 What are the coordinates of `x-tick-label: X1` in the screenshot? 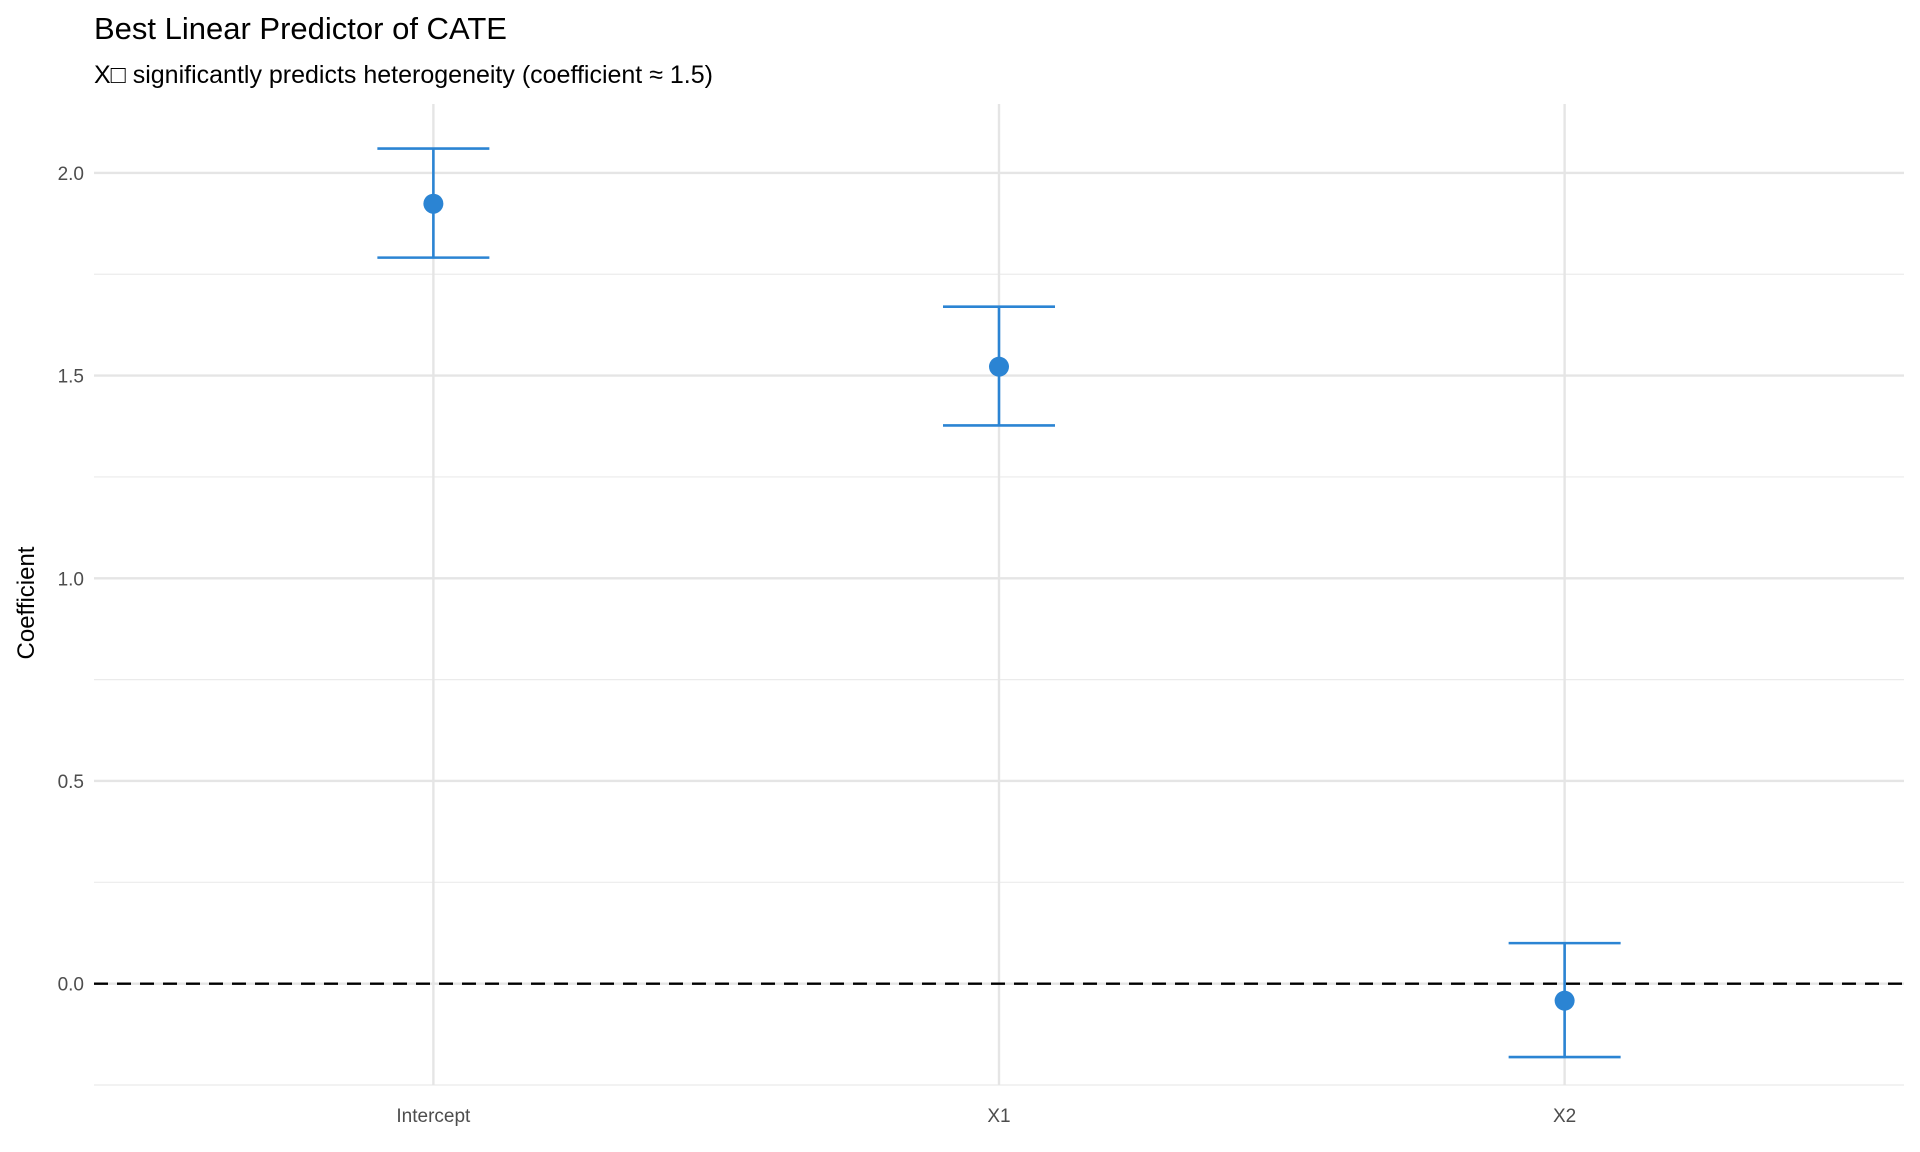 It's located at (998, 1116).